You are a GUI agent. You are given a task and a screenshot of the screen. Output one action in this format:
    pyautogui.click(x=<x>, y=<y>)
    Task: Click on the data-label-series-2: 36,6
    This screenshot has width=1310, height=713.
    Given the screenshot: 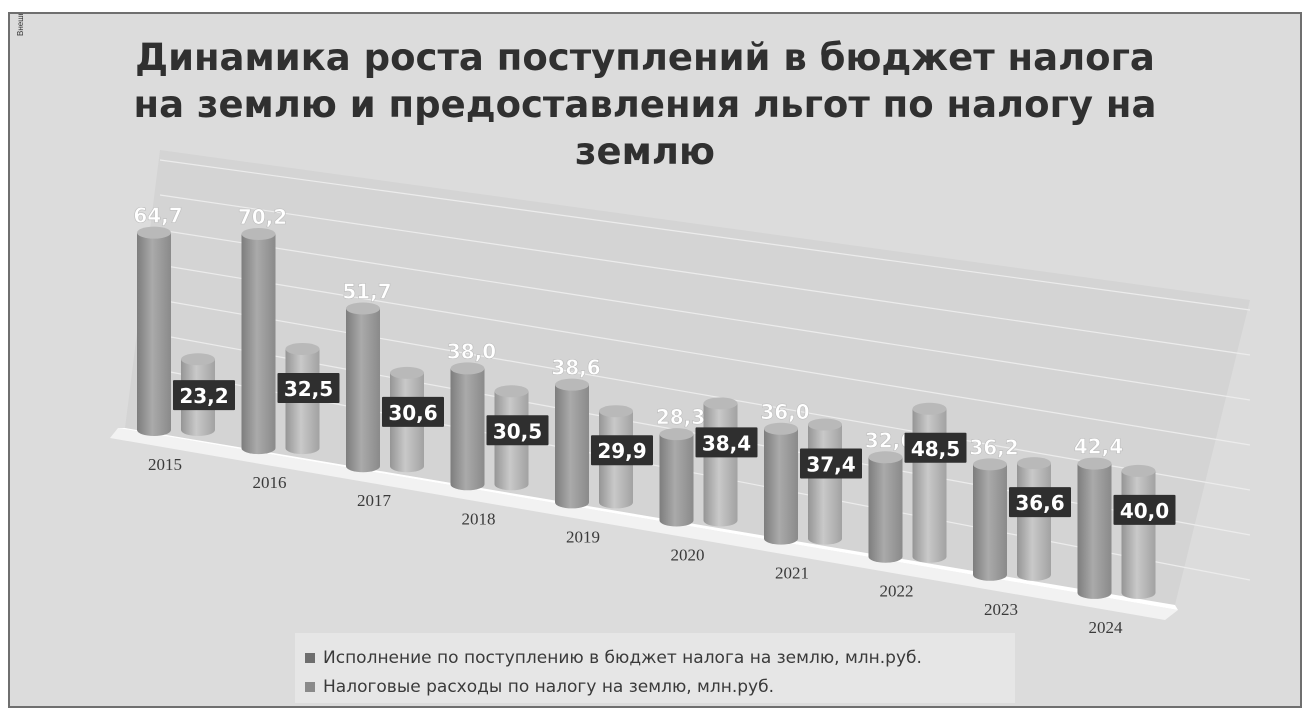 What is the action you would take?
    pyautogui.click(x=1039, y=503)
    